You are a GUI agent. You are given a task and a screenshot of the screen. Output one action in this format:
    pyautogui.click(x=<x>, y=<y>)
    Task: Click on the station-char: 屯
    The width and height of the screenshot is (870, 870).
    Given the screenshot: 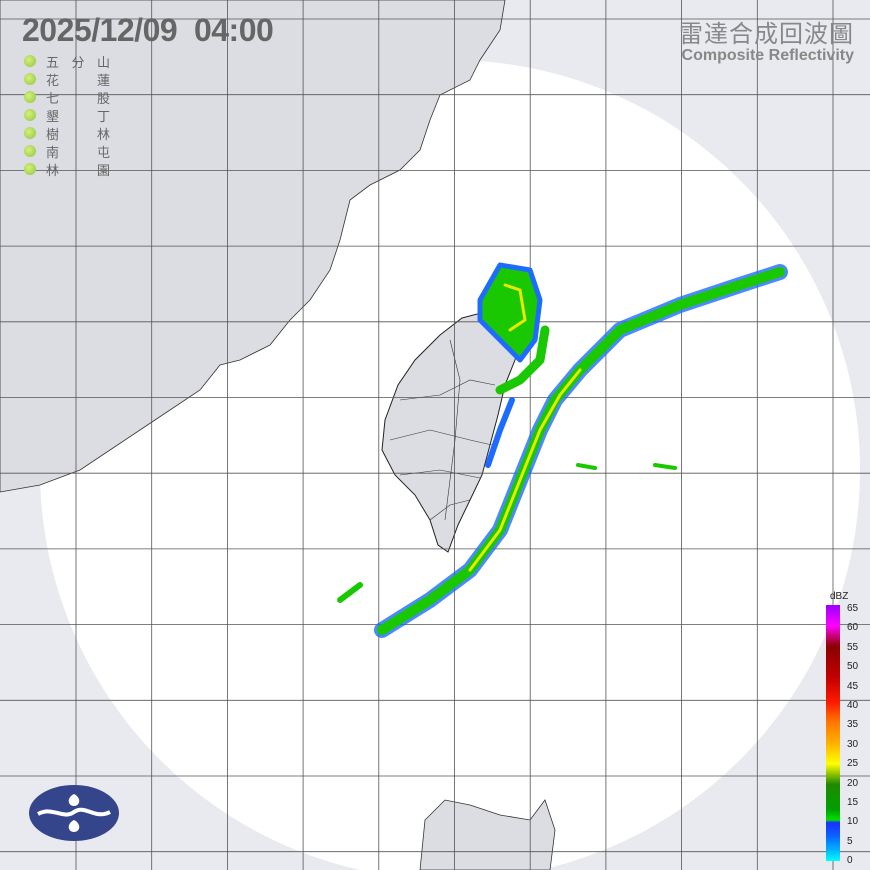 What is the action you would take?
    pyautogui.click(x=103, y=152)
    